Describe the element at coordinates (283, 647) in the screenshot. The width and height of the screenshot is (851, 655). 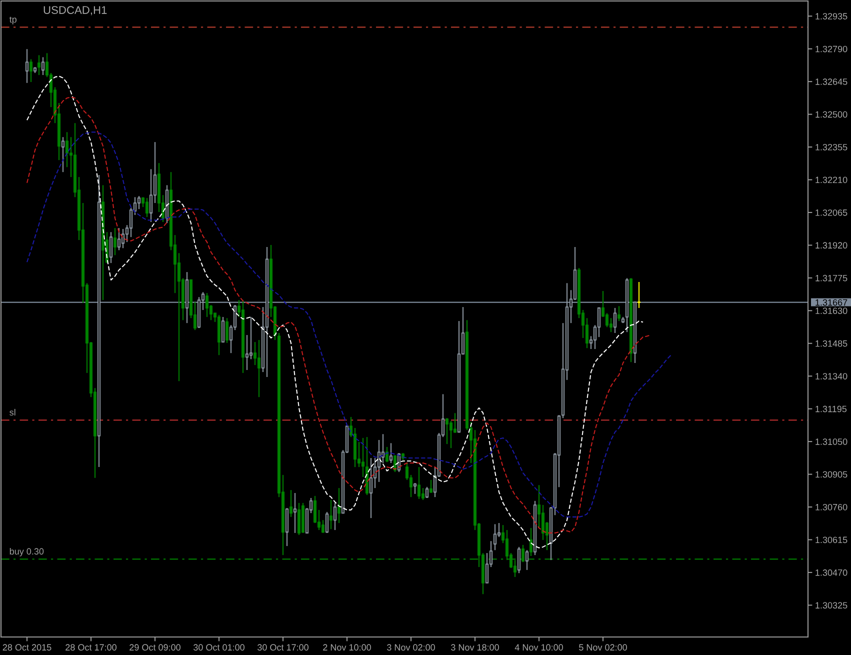
I see `x-tick-label: 30 Oct 17:00` at that location.